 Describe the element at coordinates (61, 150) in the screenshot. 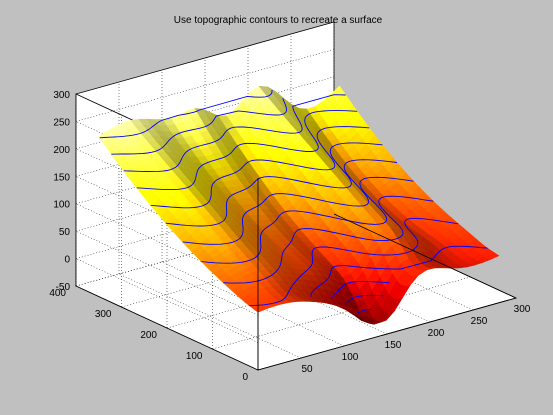

I see `z-tick-label: 200` at that location.